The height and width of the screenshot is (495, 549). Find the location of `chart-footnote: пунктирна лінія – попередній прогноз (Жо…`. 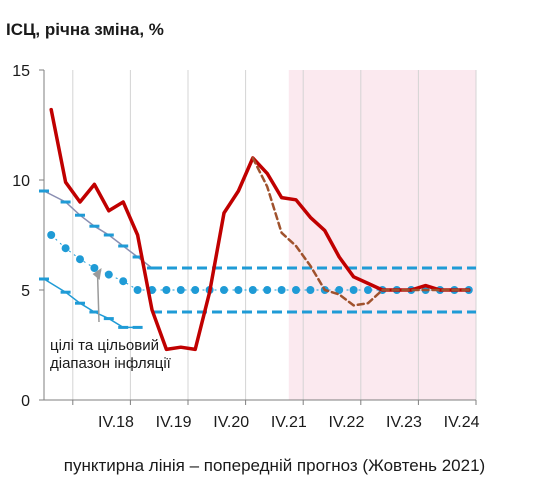

chart-footnote: пунктирна лінія – попередній прогноз (Жо… is located at coordinates (274, 465).